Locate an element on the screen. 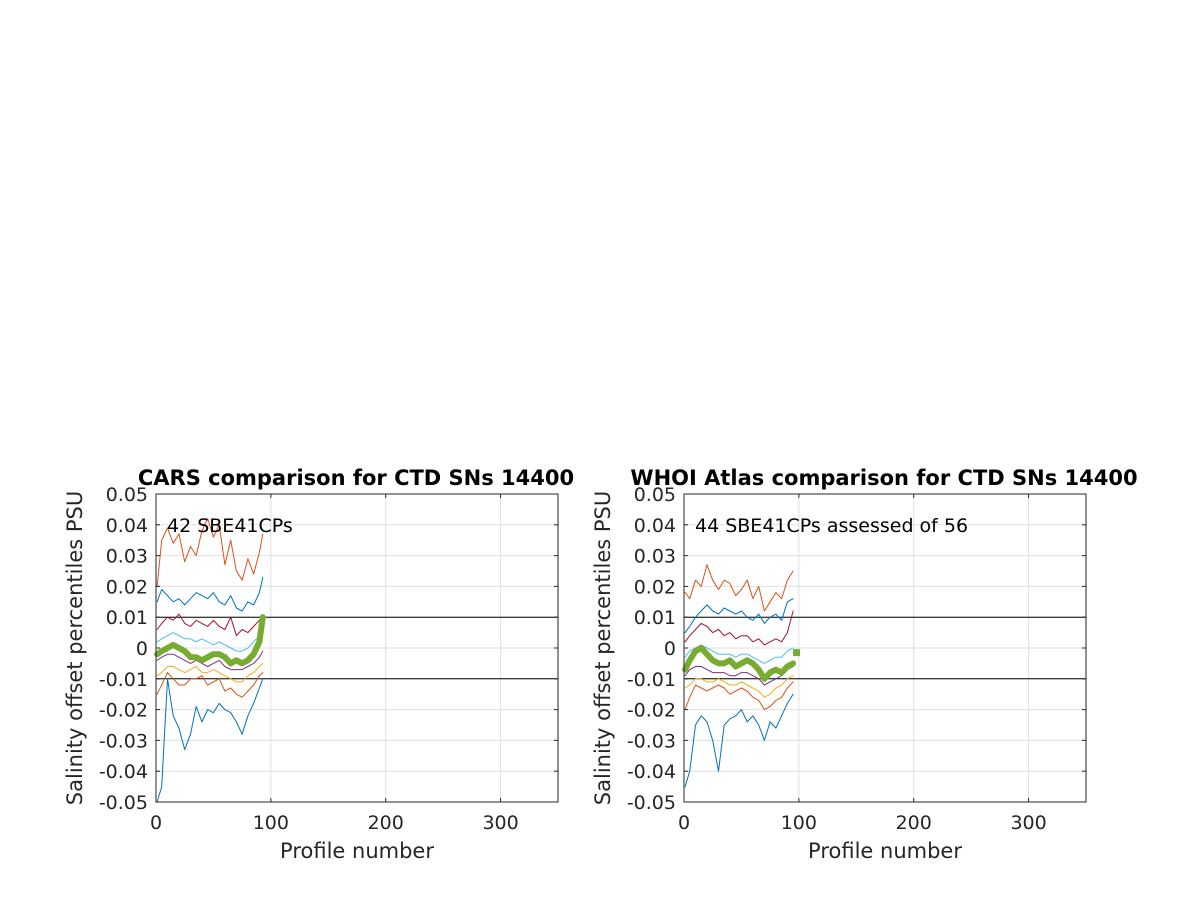 Image resolution: width=1200 pixels, height=900 pixels. data-markers is located at coordinates (797, 653).